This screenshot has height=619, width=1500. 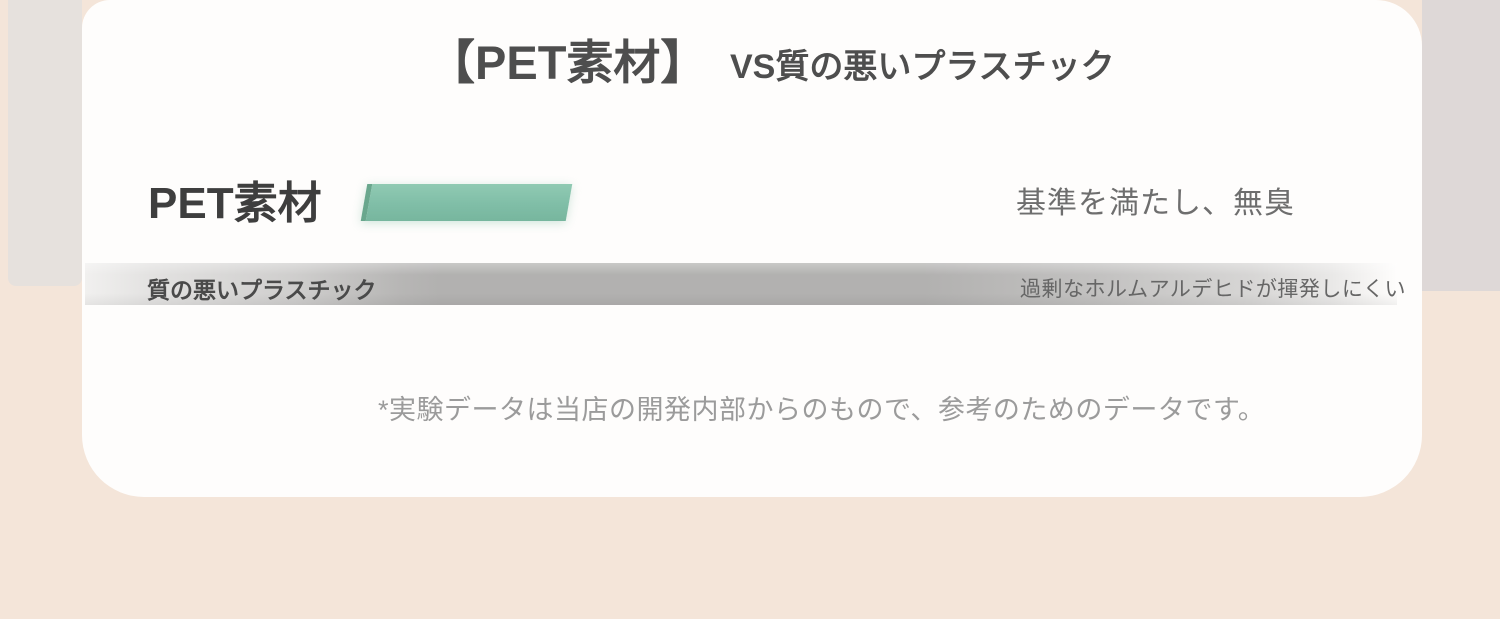 I want to click on bad-plastic-label: 質の悪いプラスチック, so click(x=262, y=290).